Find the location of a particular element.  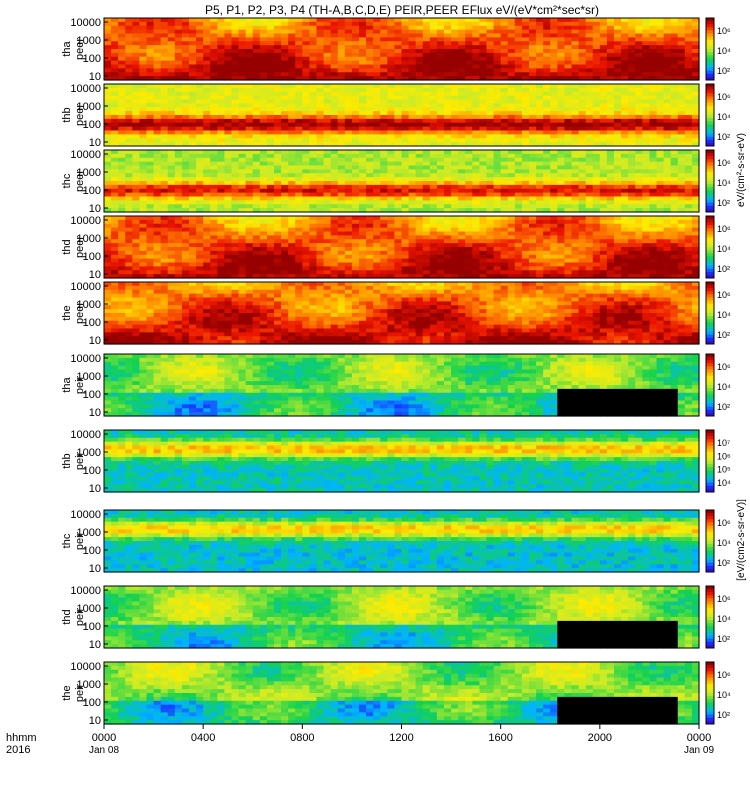

panel-label: thcpeer is located at coordinates (73, 181).